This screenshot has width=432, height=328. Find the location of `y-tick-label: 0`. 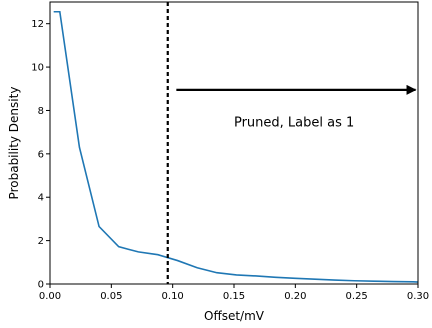

y-tick-label: 0 is located at coordinates (41, 285).